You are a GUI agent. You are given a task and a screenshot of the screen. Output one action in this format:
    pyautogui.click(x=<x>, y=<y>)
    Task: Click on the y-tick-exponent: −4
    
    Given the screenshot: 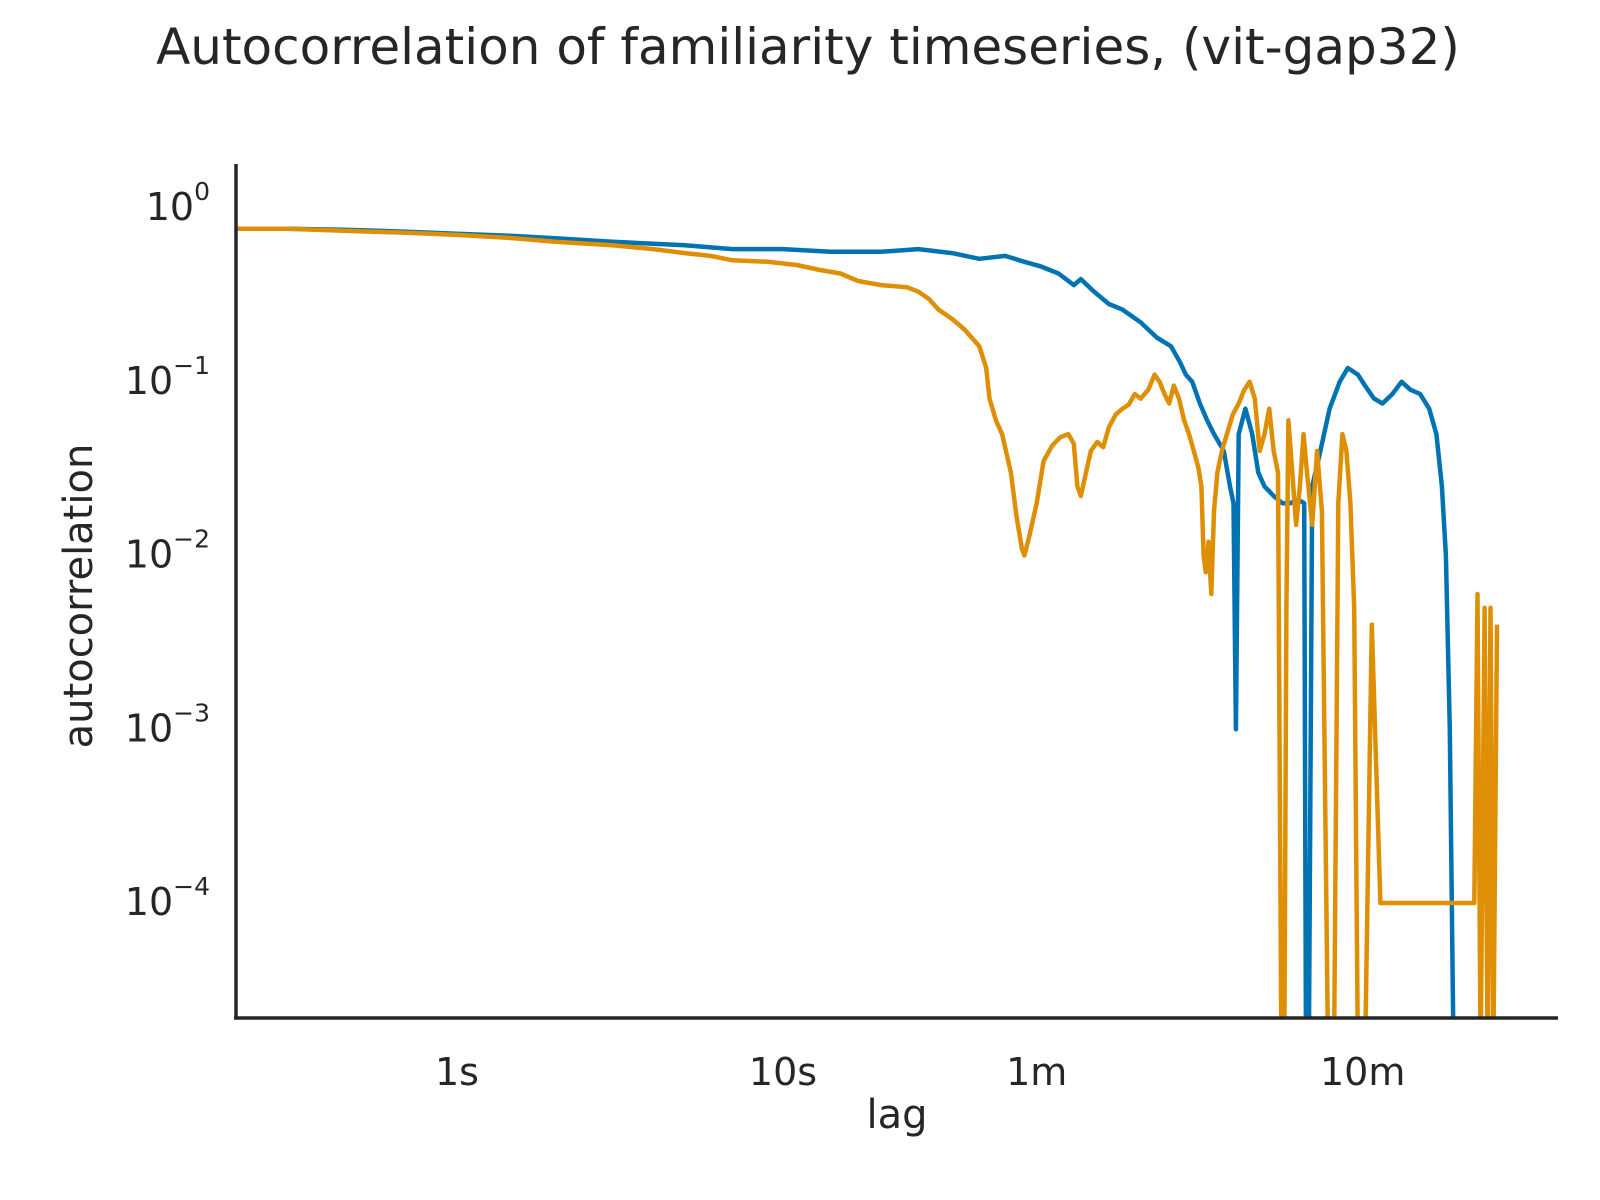 What is the action you would take?
    pyautogui.click(x=191, y=886)
    